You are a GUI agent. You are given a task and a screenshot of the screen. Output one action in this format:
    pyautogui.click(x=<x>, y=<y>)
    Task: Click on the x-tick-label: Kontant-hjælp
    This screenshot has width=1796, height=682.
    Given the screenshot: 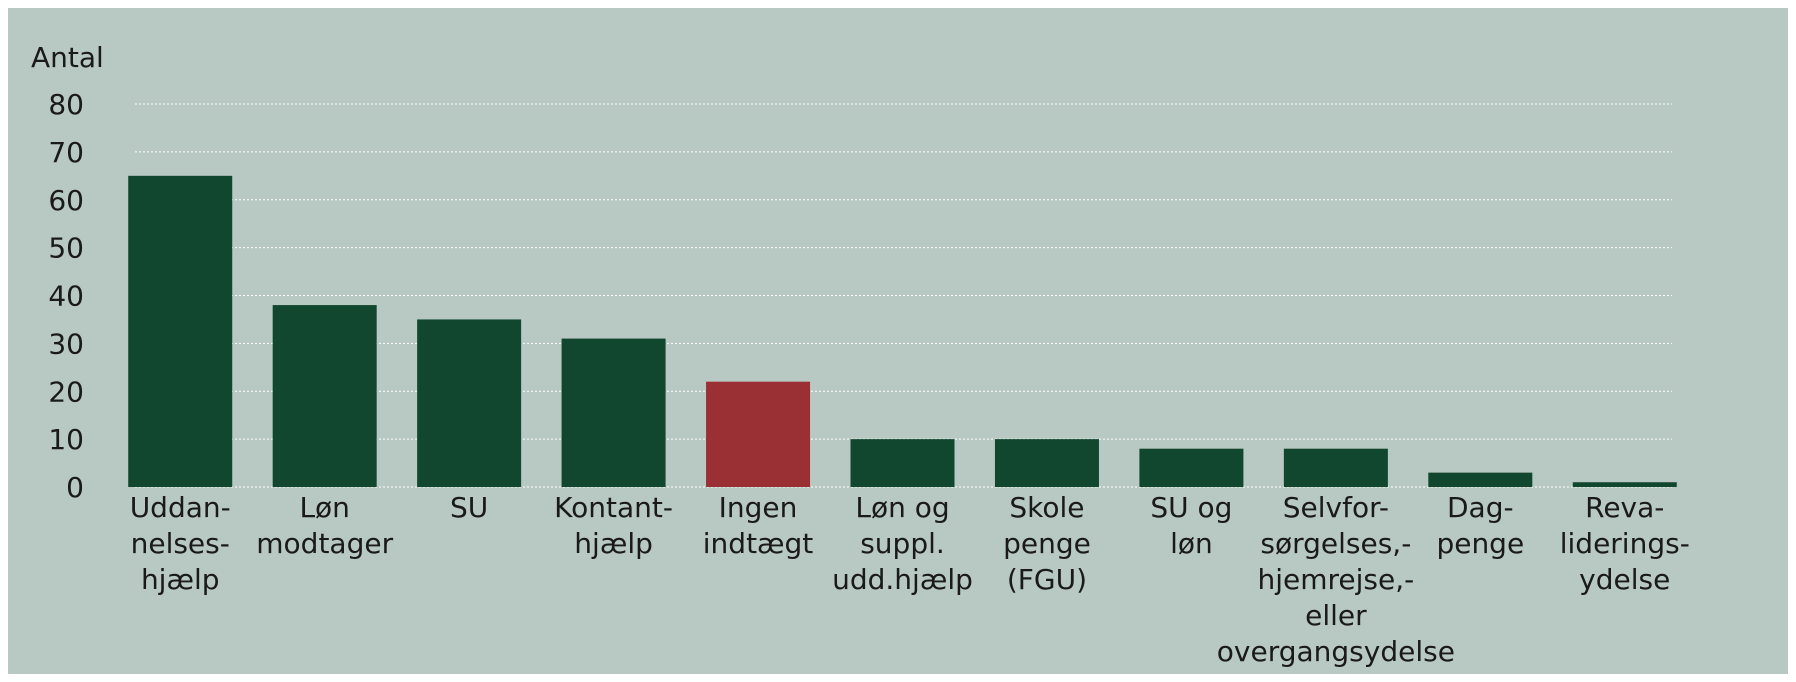 What is the action you would take?
    pyautogui.click(x=613, y=525)
    